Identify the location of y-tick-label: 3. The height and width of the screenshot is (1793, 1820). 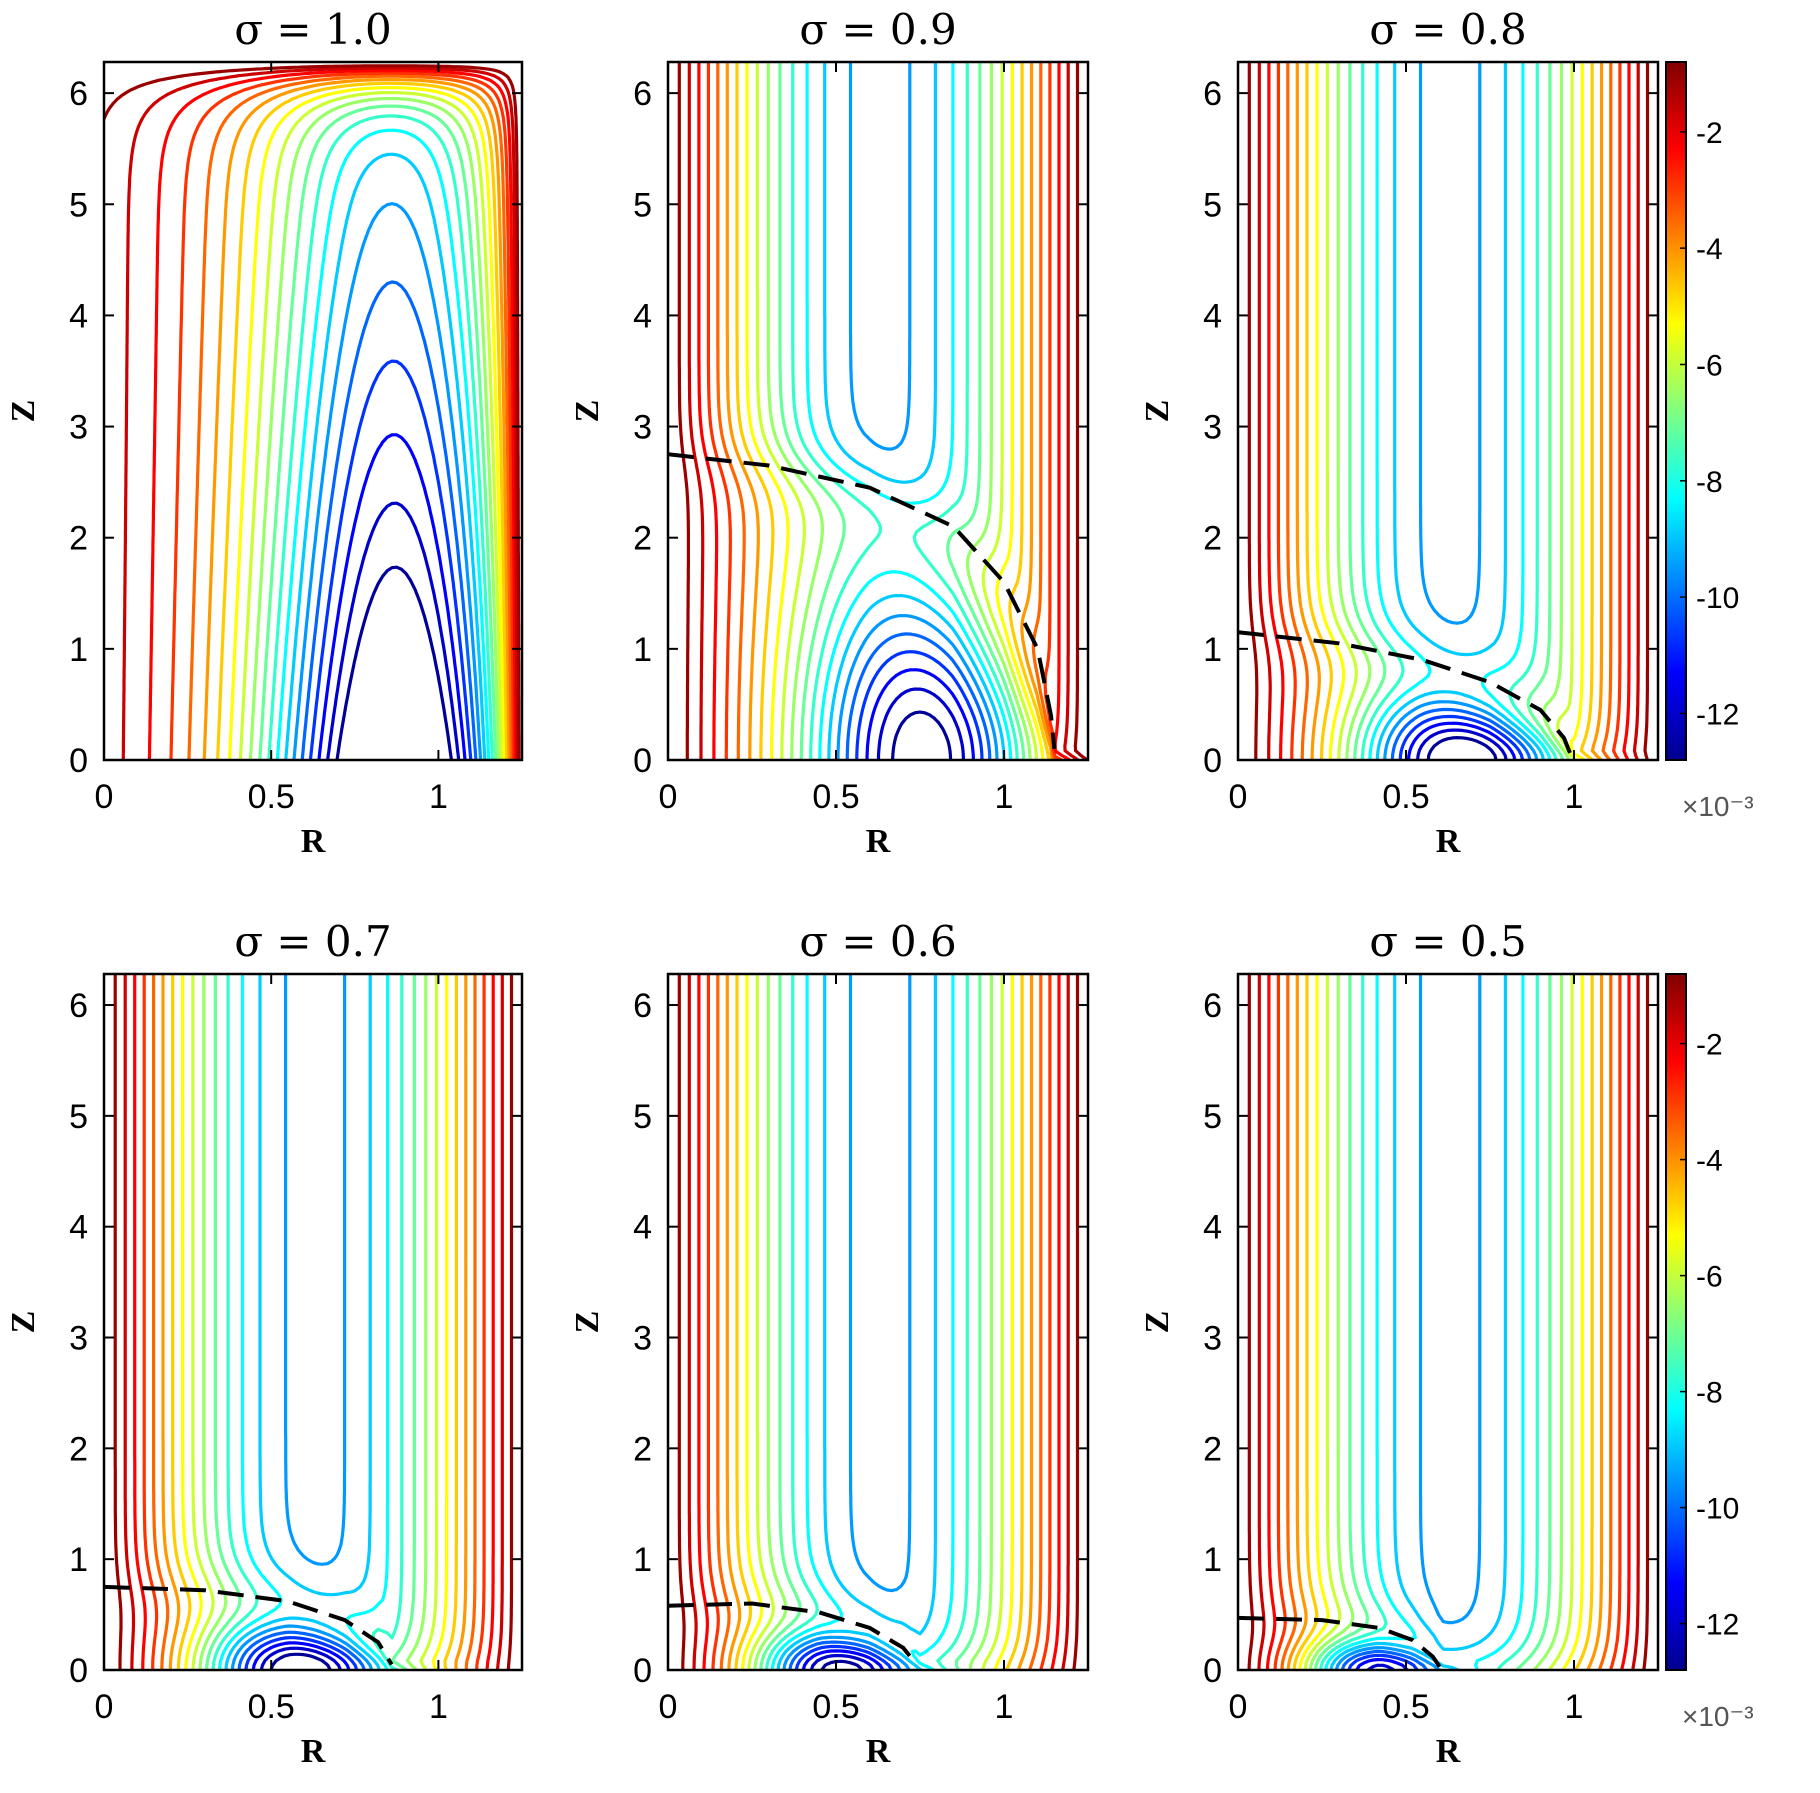
(78, 1339).